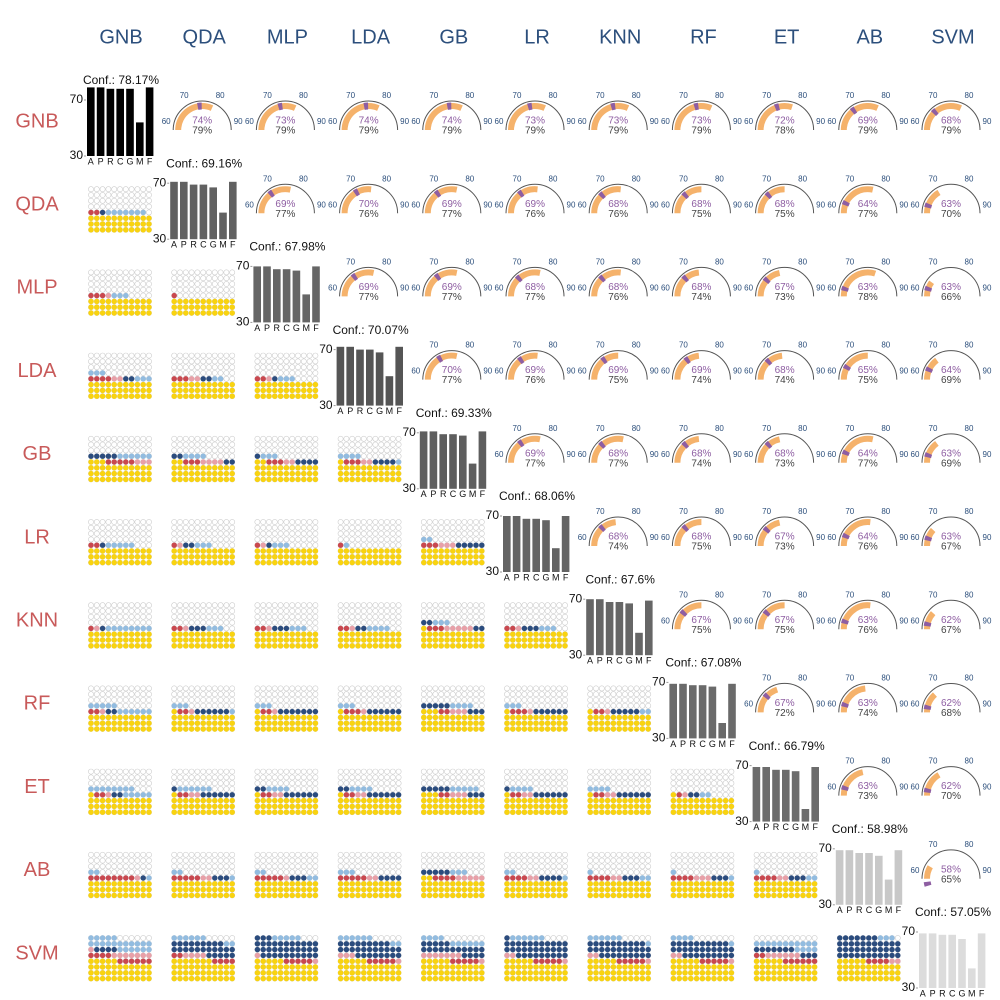 This screenshot has width=1000, height=1000. I want to click on gauge-value: 68%, so click(618, 287).